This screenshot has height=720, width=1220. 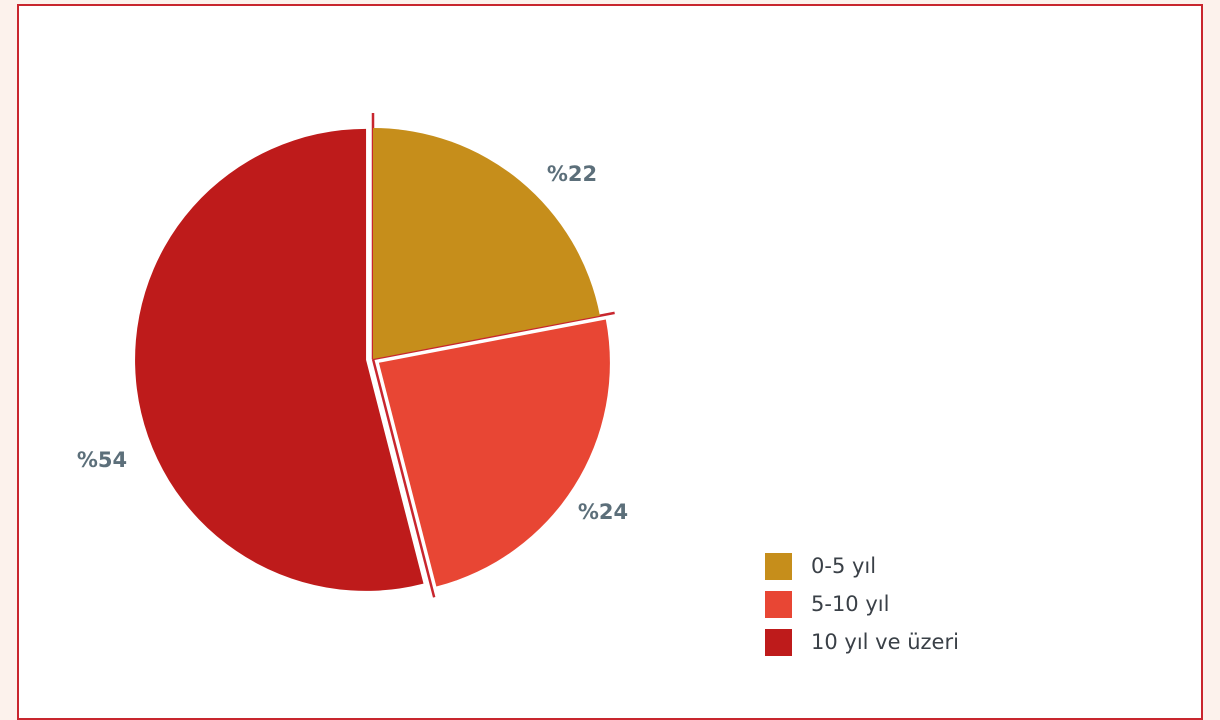 What do you see at coordinates (102, 460) in the screenshot?
I see `data-label: %54` at bounding box center [102, 460].